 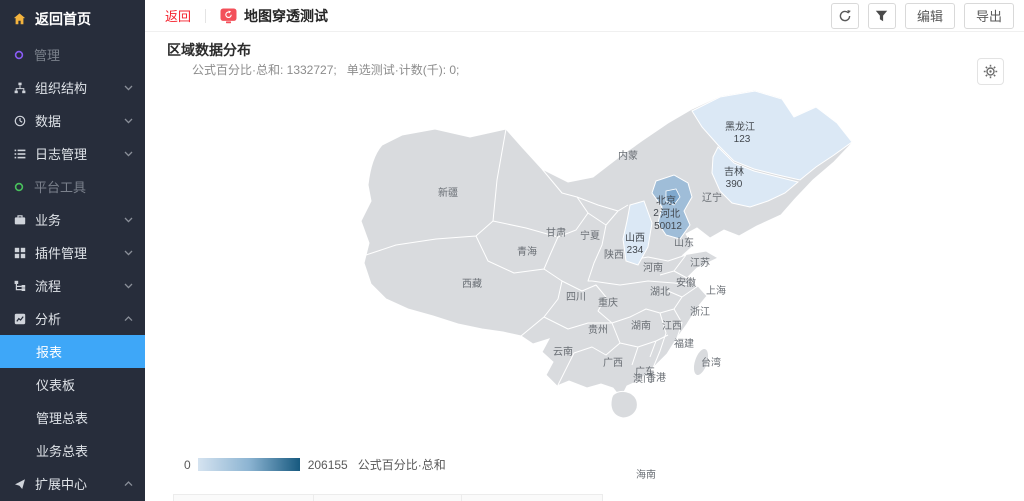 I want to click on province-hebei-shape, so click(x=672, y=207).